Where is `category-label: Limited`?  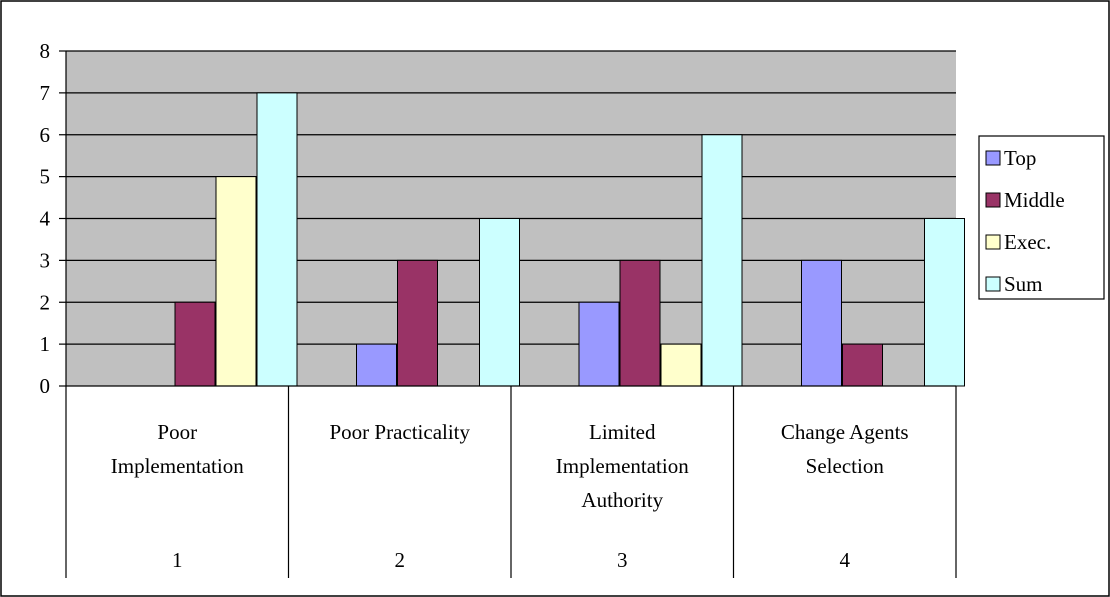
category-label: Limited is located at coordinates (622, 432).